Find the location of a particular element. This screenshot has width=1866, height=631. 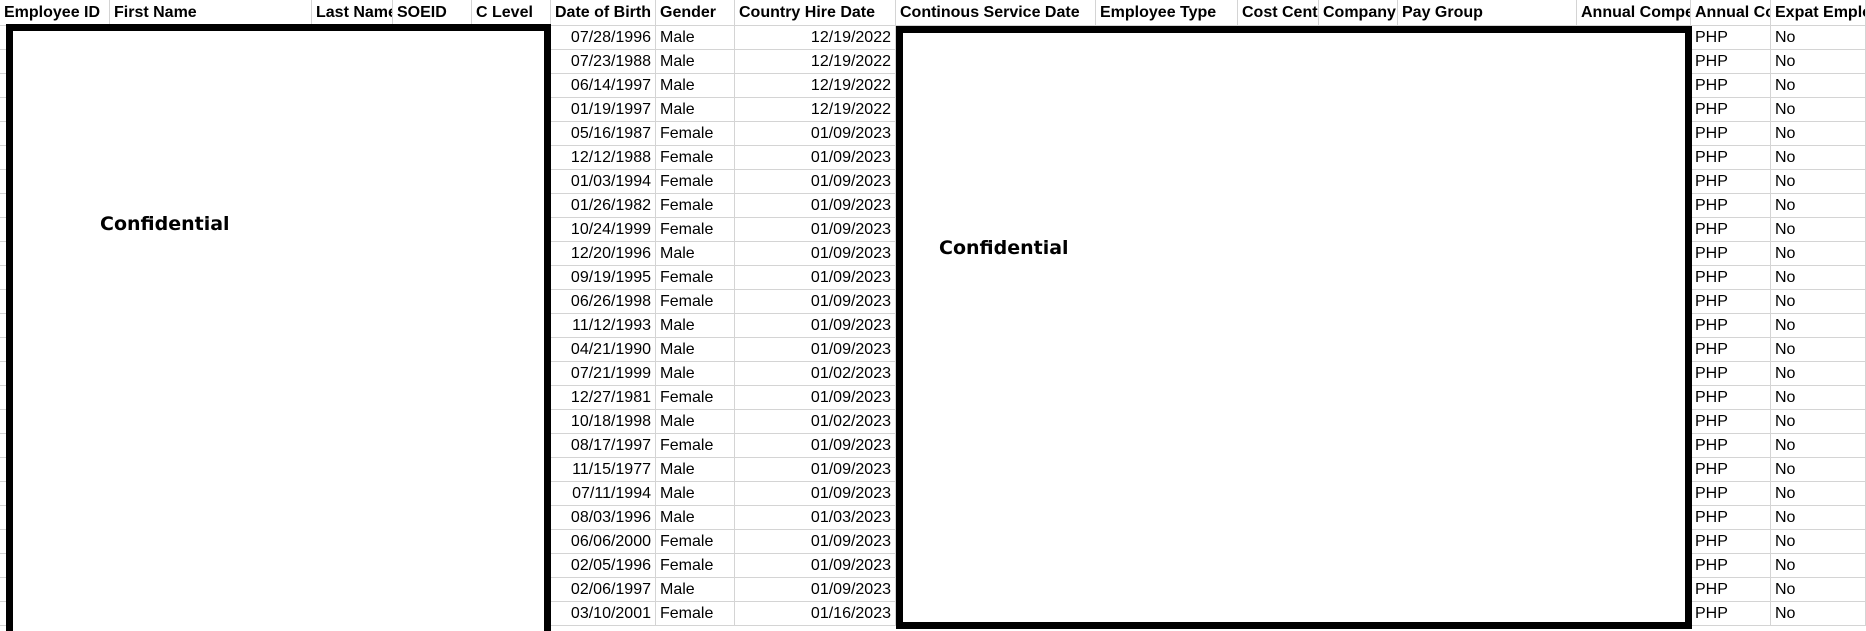

cell: 07/21/1999 is located at coordinates (603, 374).